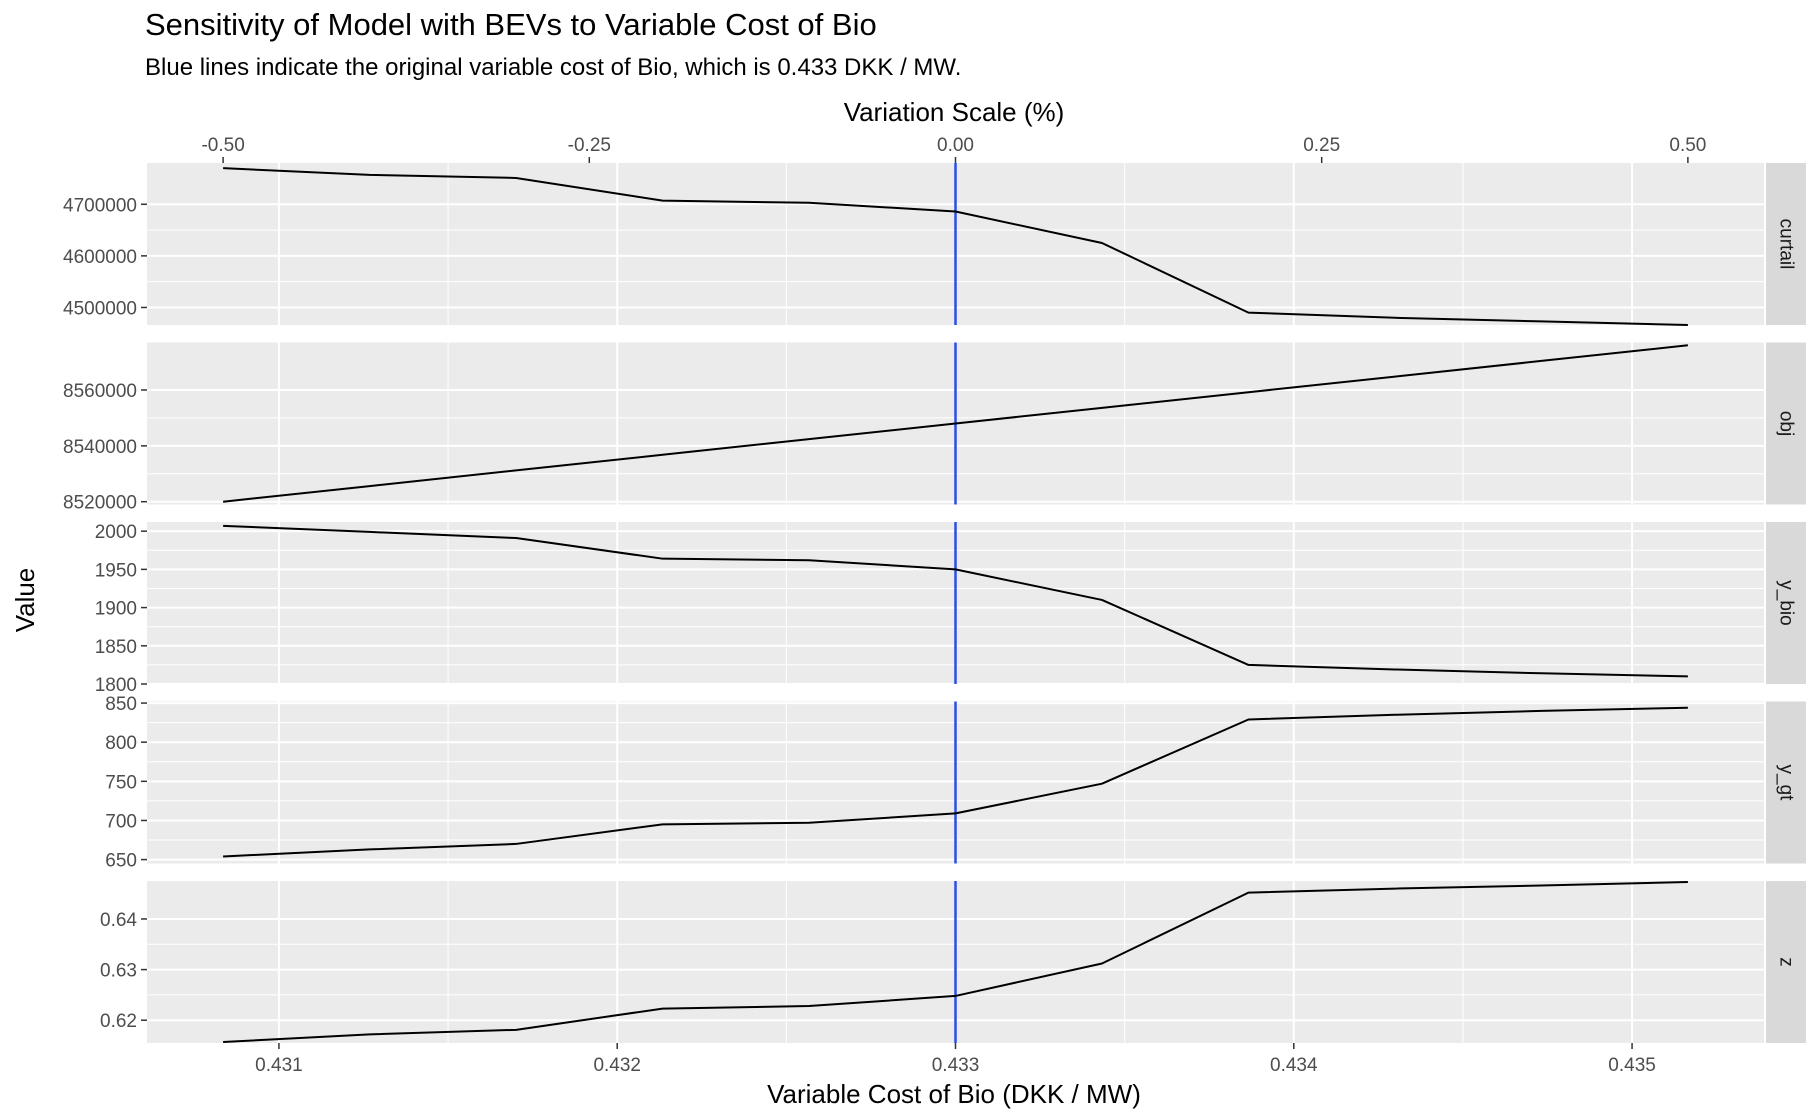  Describe the element at coordinates (1321, 145) in the screenshot. I see `top-axis-tick-label: 0.25` at that location.